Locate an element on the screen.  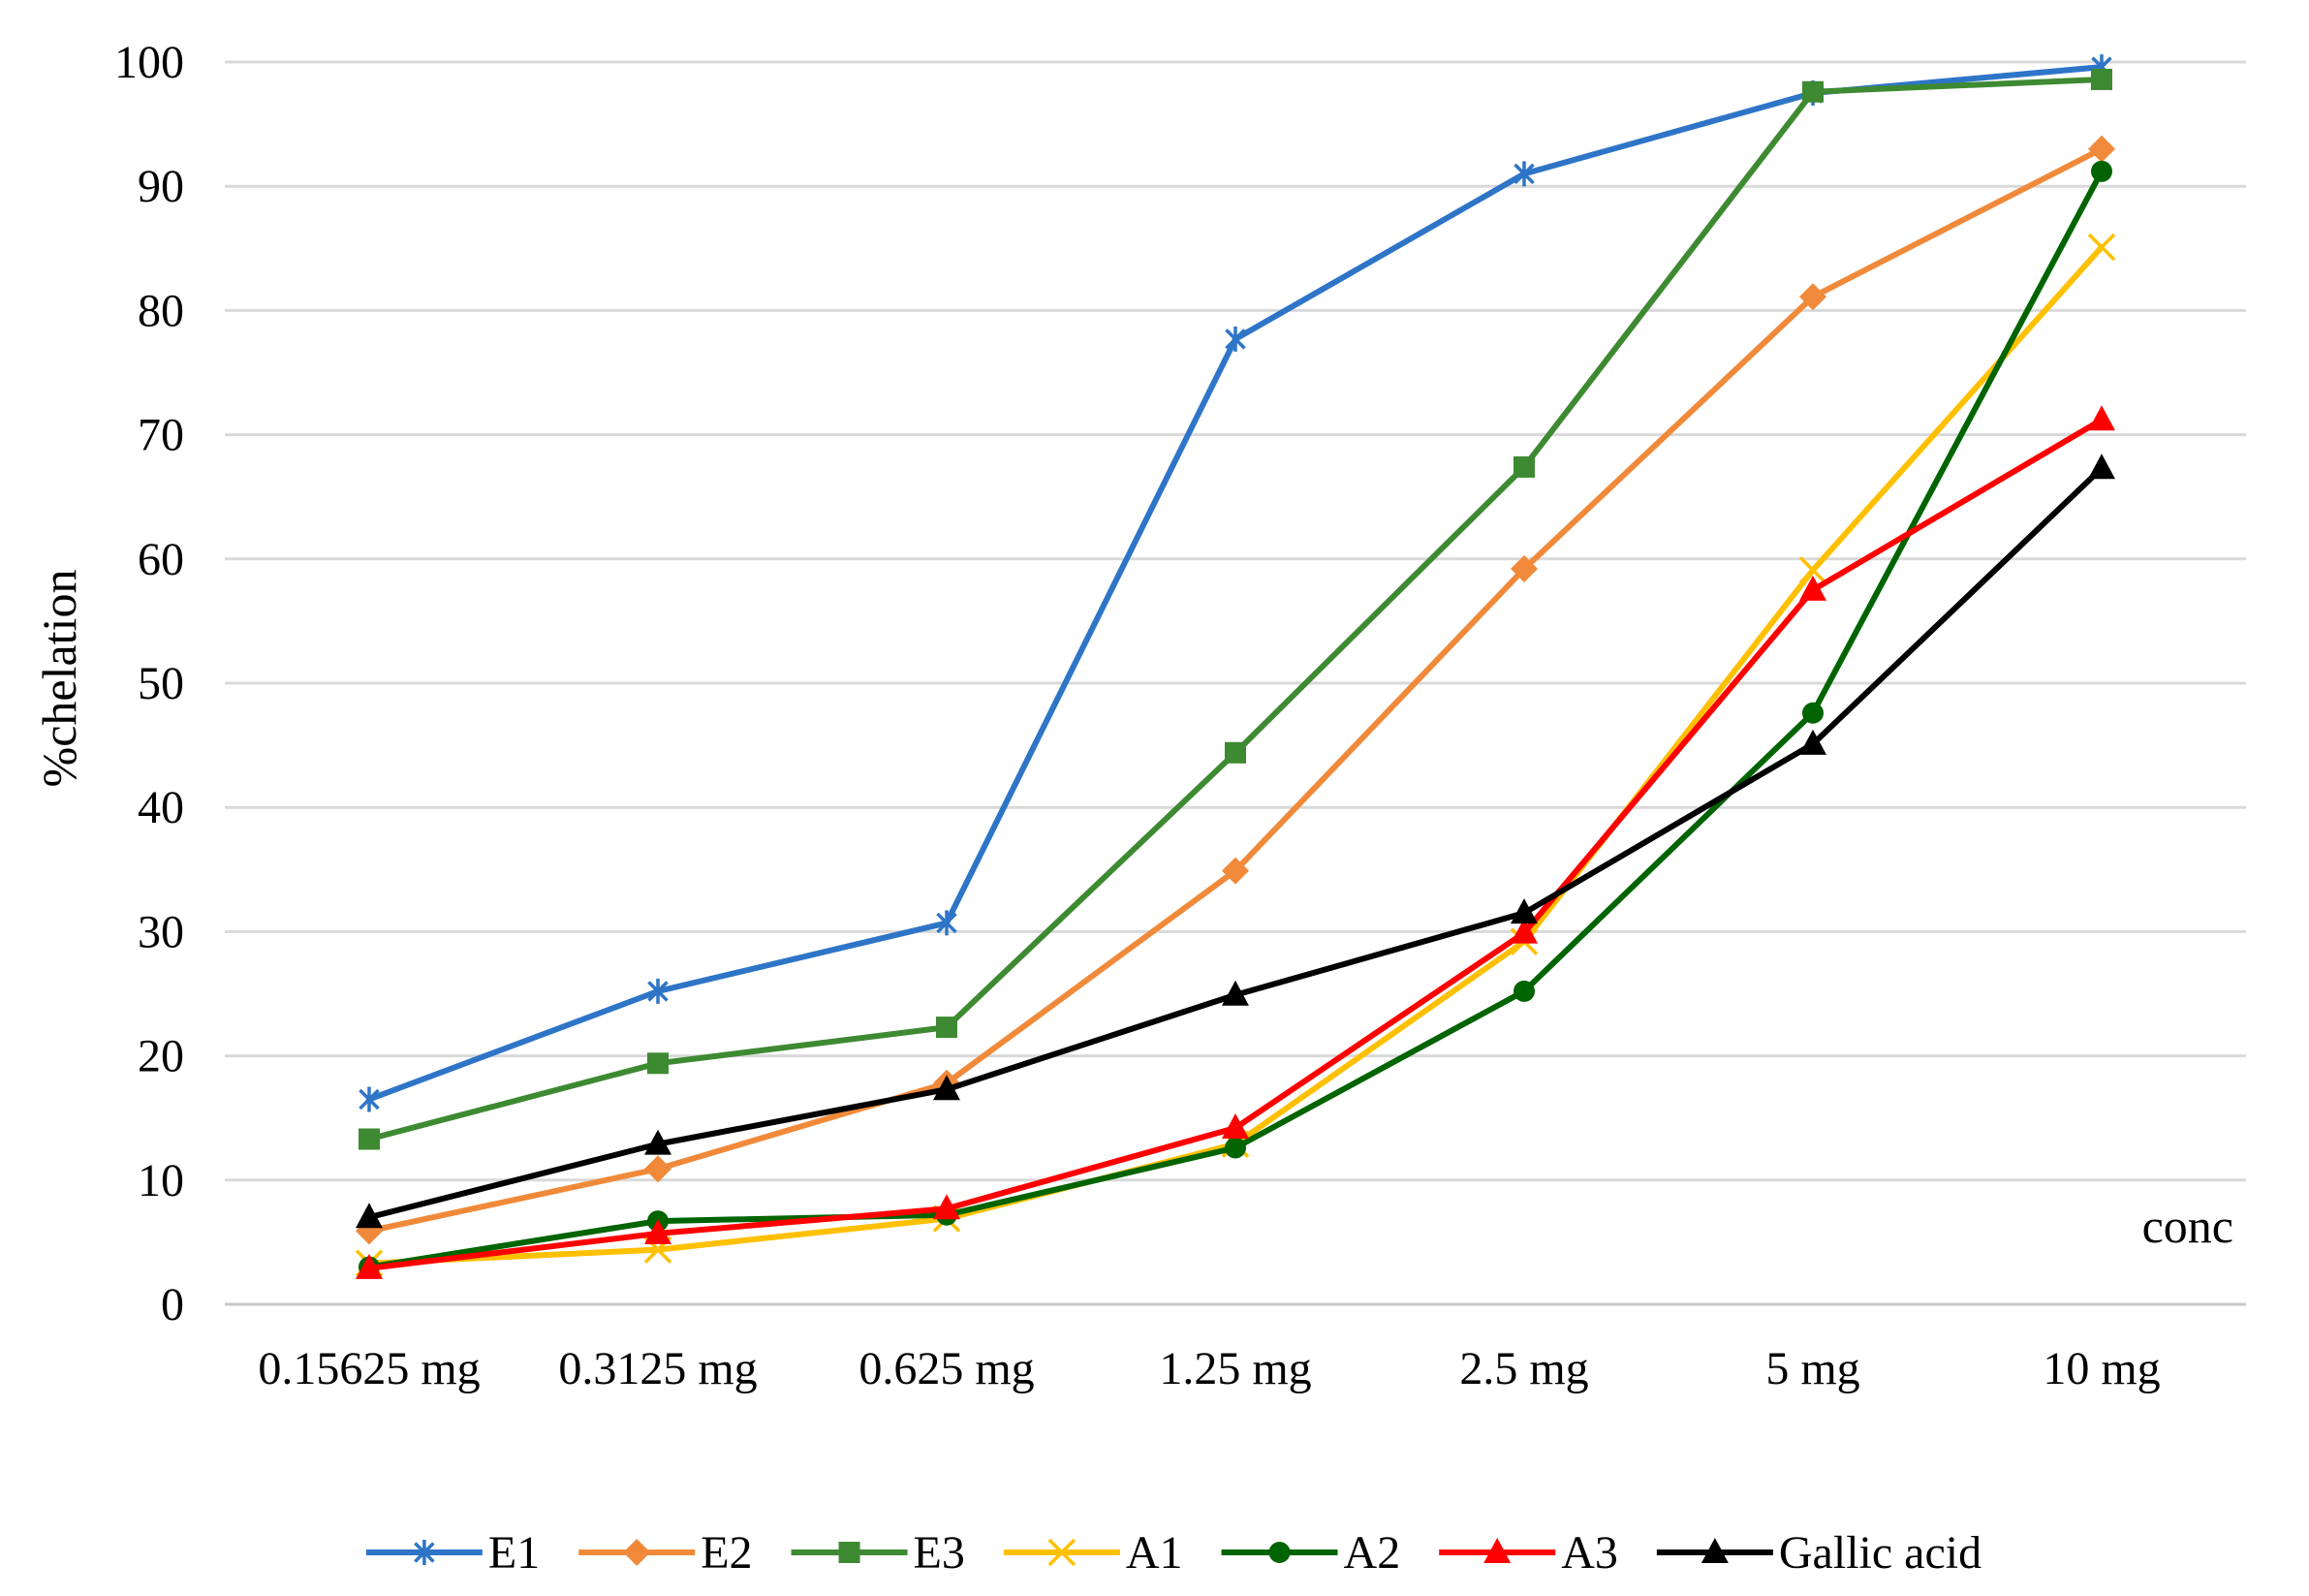
y-tick-label: 90 is located at coordinates (161, 186).